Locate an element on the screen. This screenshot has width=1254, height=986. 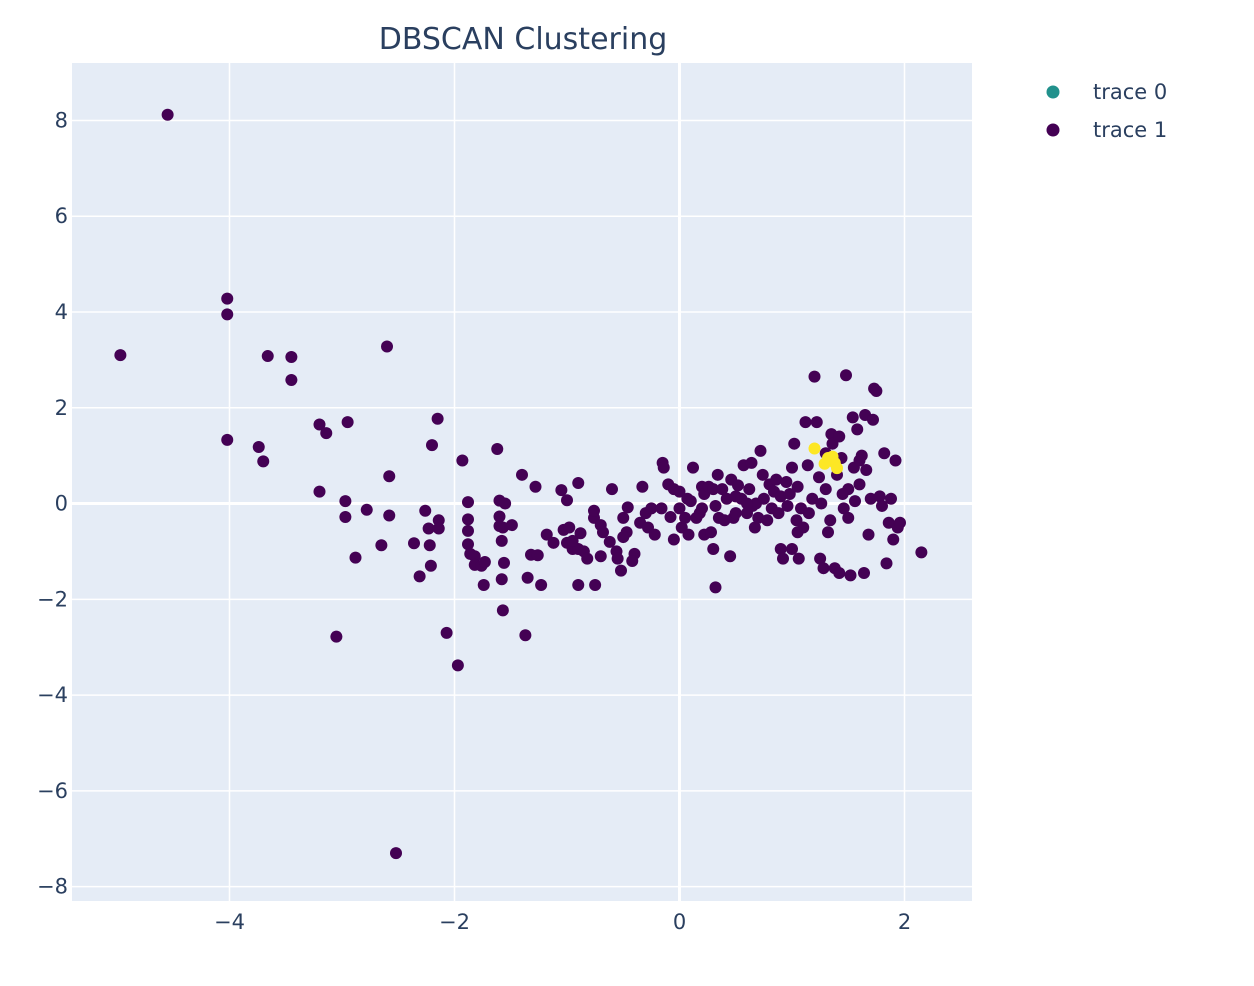
y-tick-label: −4 is located at coordinates (52, 695).